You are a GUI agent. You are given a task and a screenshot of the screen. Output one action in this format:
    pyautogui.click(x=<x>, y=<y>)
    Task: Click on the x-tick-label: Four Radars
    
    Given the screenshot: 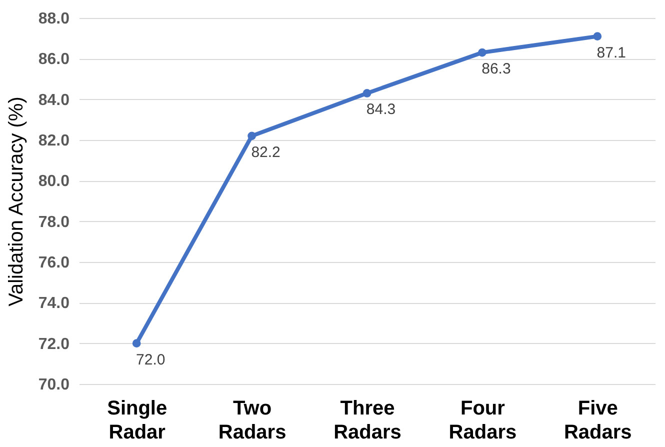 What is the action you would take?
    pyautogui.click(x=482, y=421)
    